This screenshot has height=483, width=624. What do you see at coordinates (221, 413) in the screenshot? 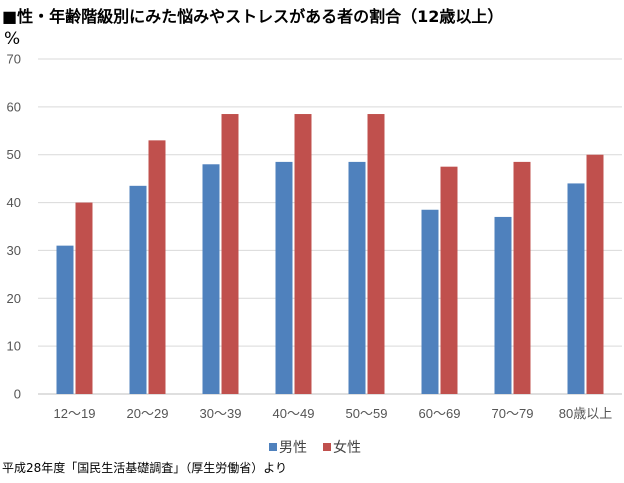
I see `x-tick-label: 30〜39` at bounding box center [221, 413].